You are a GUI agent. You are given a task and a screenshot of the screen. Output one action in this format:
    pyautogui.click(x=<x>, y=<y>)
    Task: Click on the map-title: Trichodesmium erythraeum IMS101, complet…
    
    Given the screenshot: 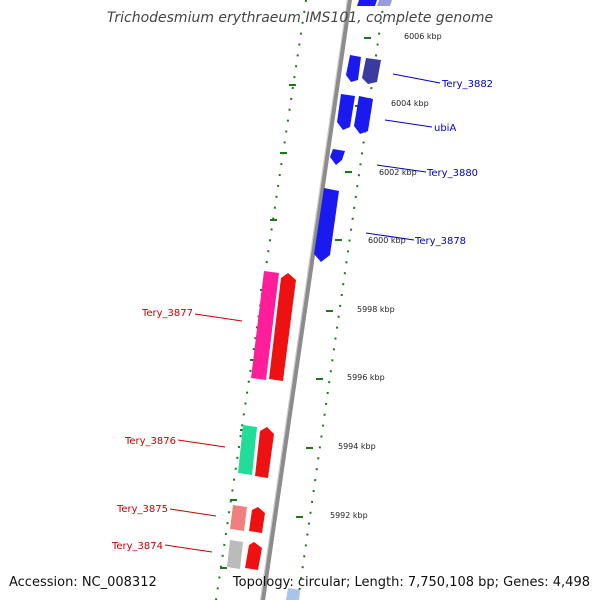 What is the action you would take?
    pyautogui.click(x=300, y=18)
    